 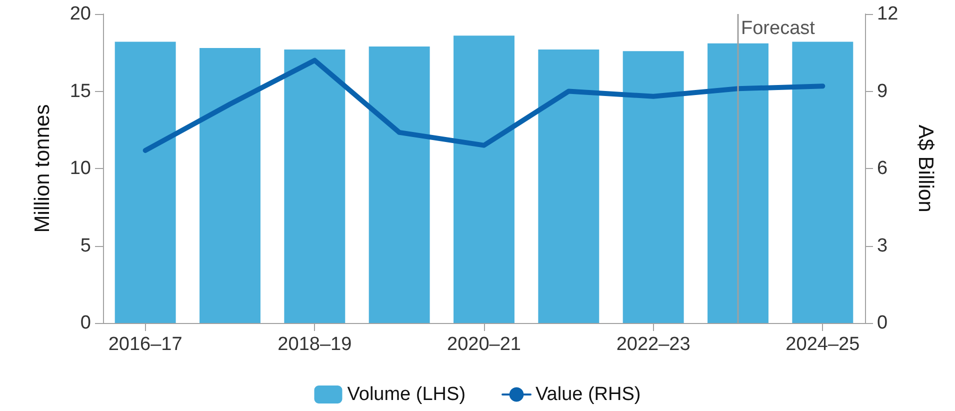 What do you see at coordinates (80, 168) in the screenshot?
I see `y-tick-label: 10` at bounding box center [80, 168].